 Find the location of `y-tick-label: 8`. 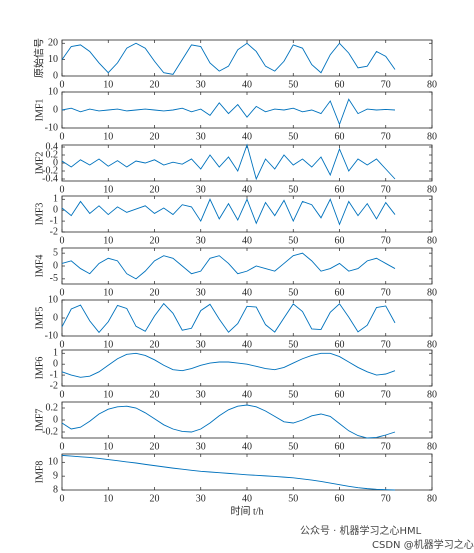

y-tick-label: 8 is located at coordinates (55, 489).